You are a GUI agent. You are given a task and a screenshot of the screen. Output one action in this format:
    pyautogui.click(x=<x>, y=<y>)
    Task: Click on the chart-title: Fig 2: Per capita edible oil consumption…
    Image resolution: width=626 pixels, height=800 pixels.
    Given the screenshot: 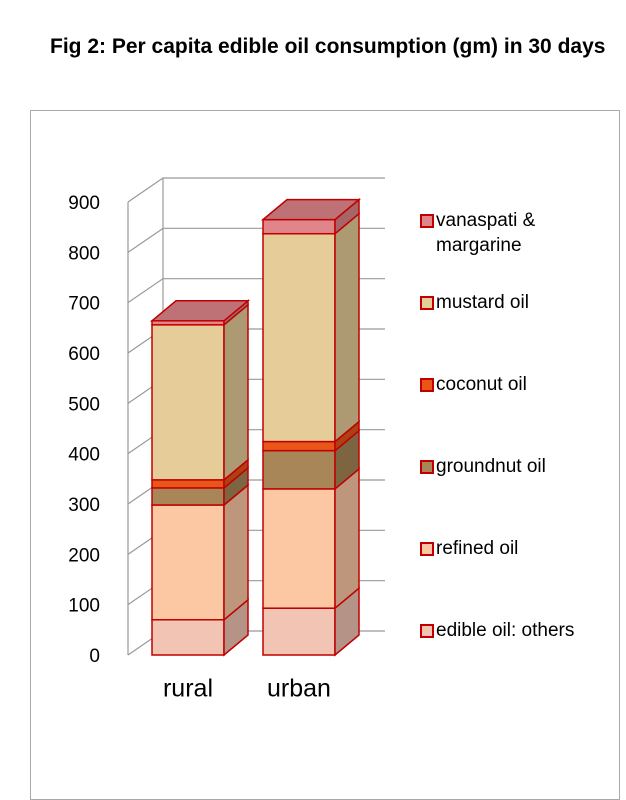 What is the action you would take?
    pyautogui.click(x=328, y=46)
    